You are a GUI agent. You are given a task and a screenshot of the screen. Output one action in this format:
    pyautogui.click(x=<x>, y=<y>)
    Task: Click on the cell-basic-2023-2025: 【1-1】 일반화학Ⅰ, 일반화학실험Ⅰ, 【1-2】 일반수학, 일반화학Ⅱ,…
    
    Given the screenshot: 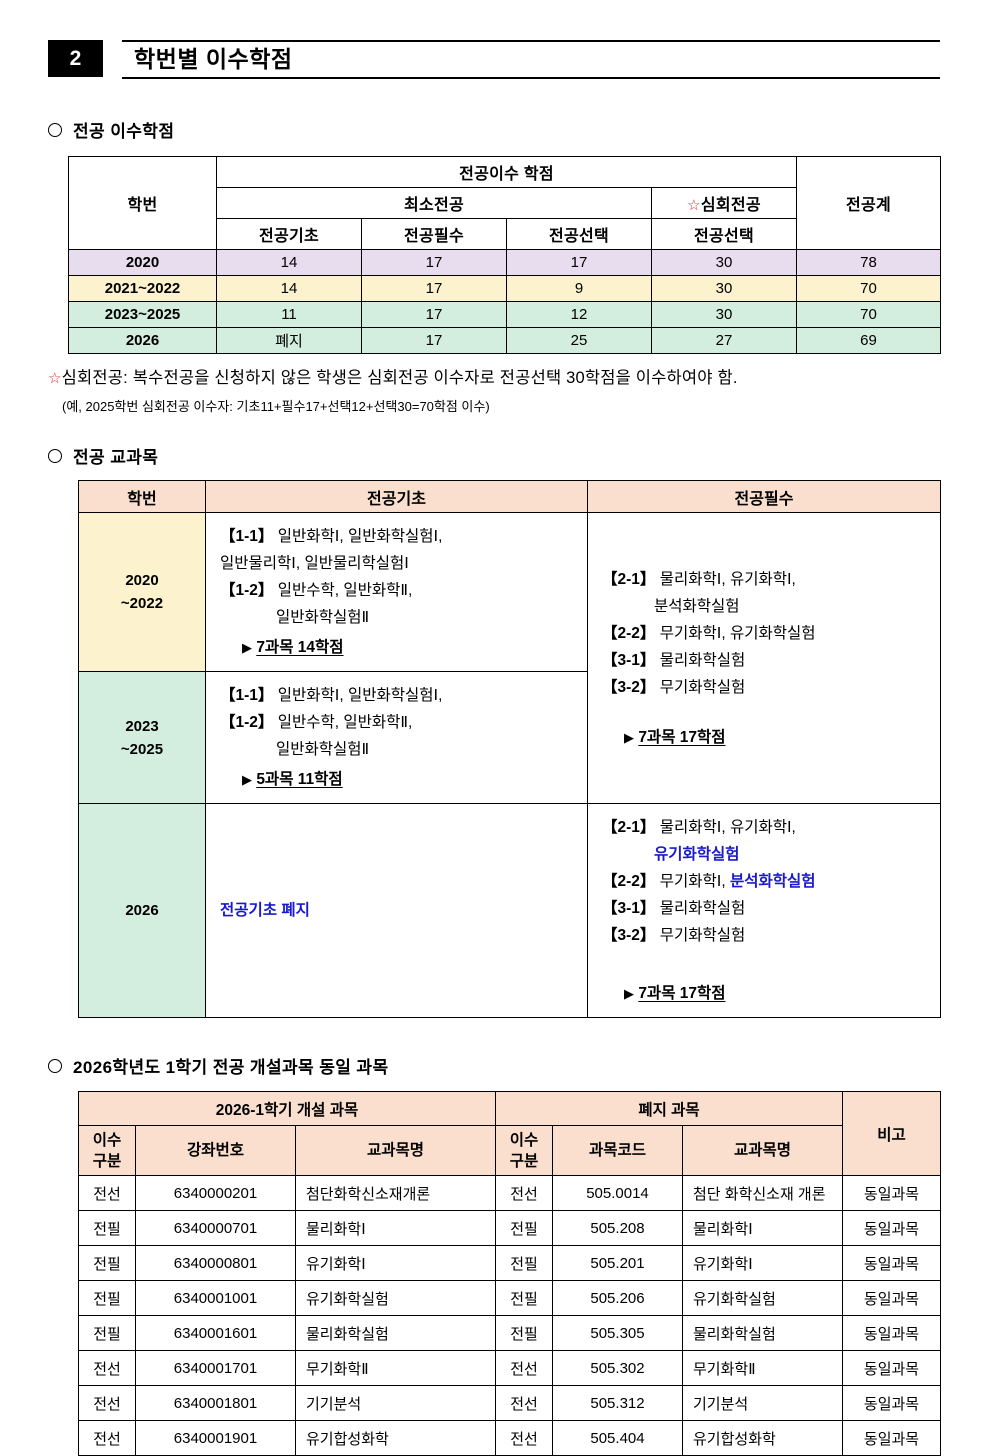 What is the action you would take?
    pyautogui.click(x=396, y=737)
    